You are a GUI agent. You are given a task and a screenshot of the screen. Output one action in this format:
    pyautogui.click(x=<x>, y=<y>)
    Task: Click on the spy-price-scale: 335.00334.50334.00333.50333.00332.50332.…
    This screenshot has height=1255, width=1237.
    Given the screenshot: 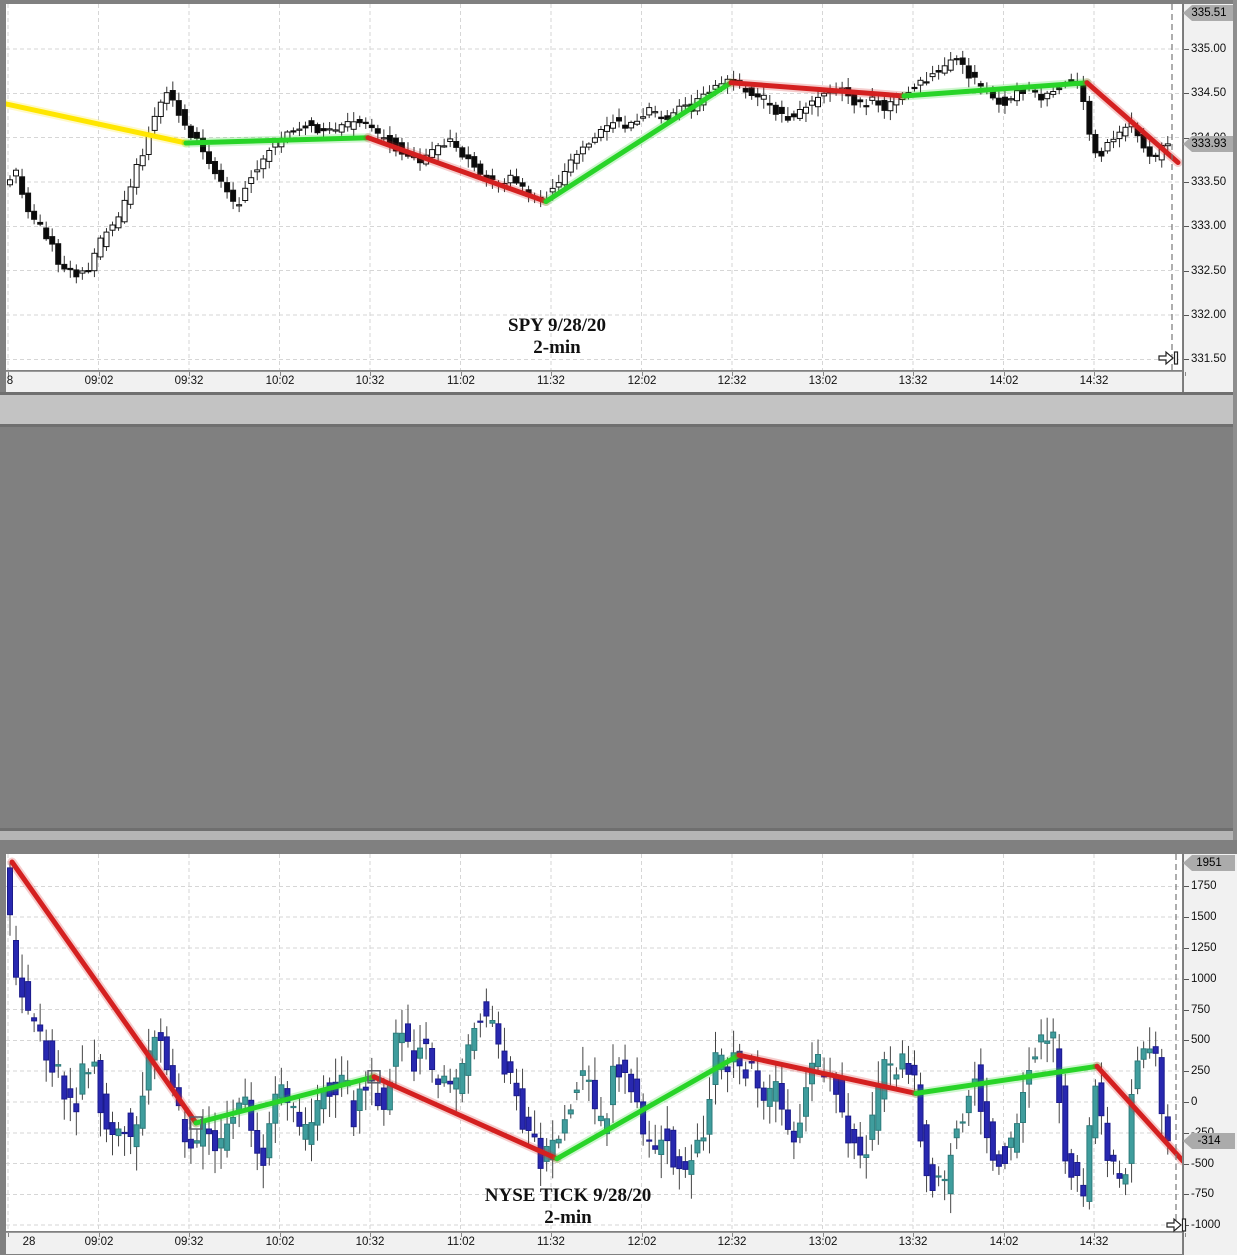 What is the action you would take?
    pyautogui.click(x=1210, y=198)
    